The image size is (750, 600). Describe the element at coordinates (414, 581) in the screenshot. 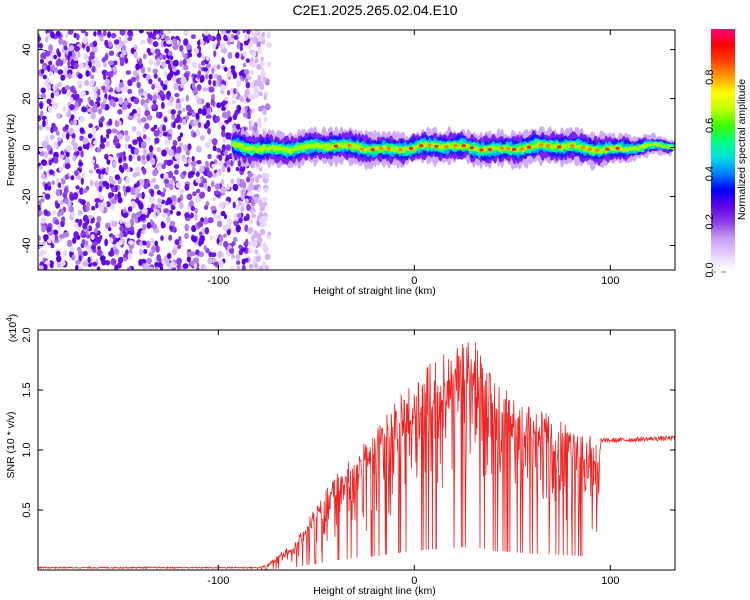

I see `snr-xtick-label: 0` at that location.